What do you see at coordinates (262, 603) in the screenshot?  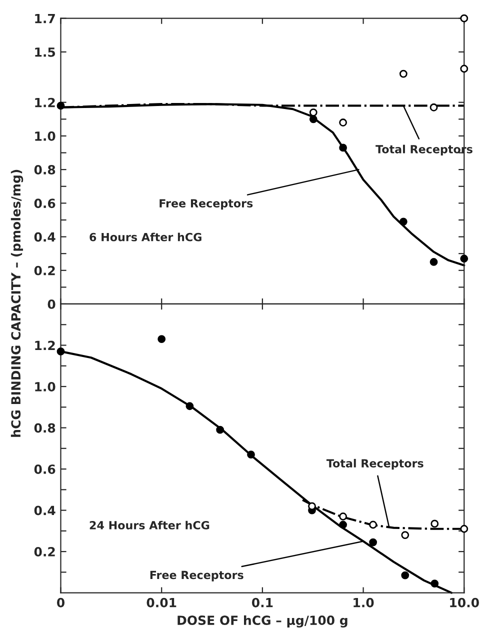 I see `x-tick-label: 0.1` at bounding box center [262, 603].